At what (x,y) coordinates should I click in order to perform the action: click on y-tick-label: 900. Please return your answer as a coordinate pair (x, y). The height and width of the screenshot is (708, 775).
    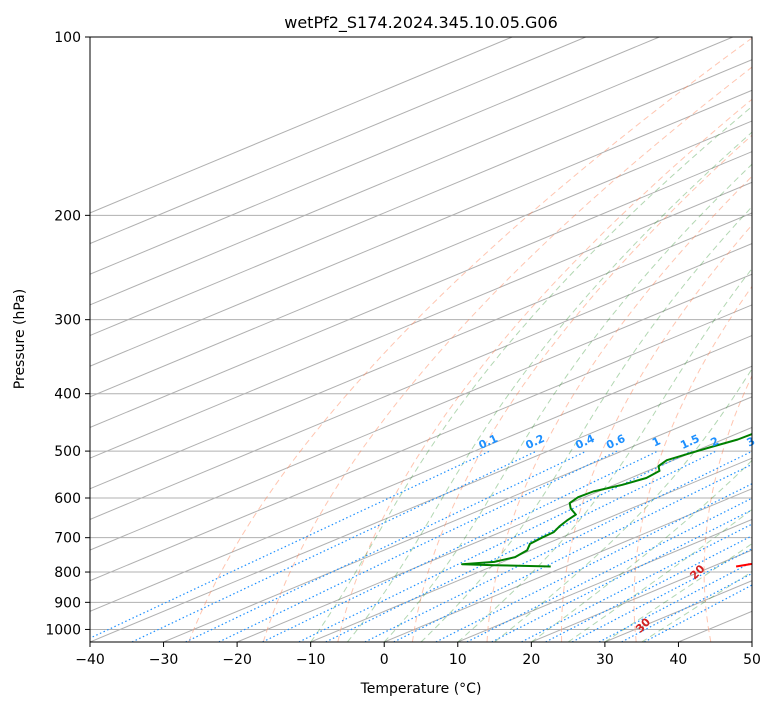
    Looking at the image, I should click on (67, 603).